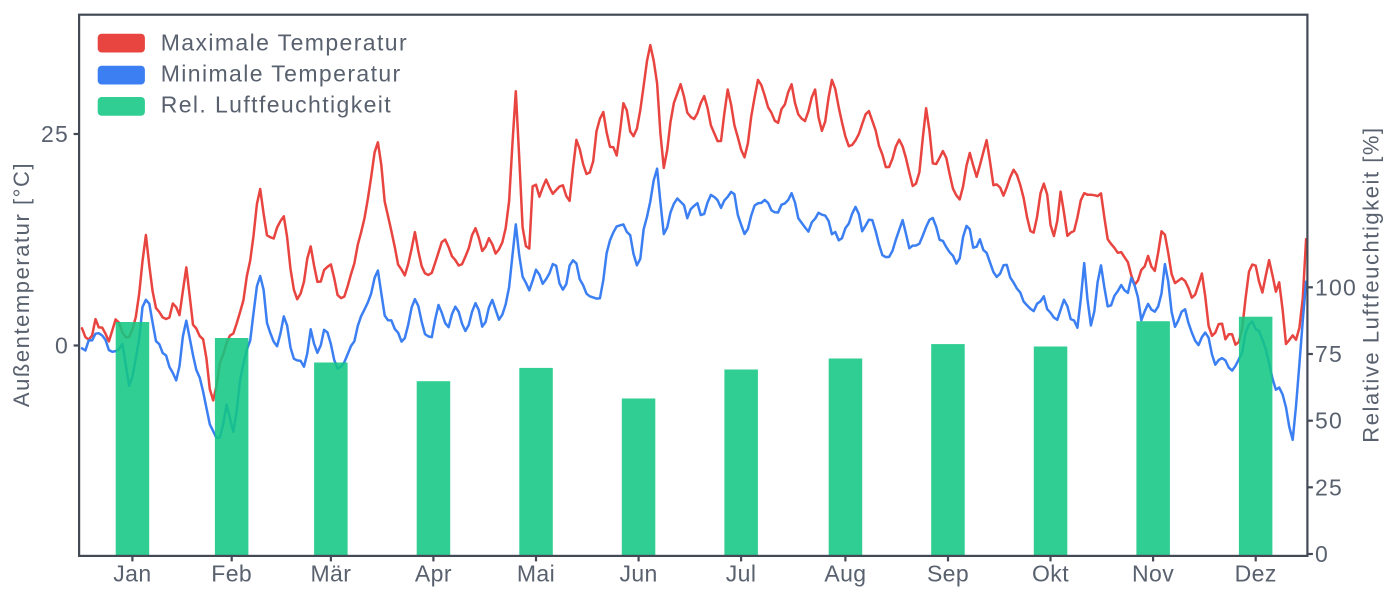 This screenshot has height=600, width=1400. I want to click on svg-text: Mär, so click(330, 574).